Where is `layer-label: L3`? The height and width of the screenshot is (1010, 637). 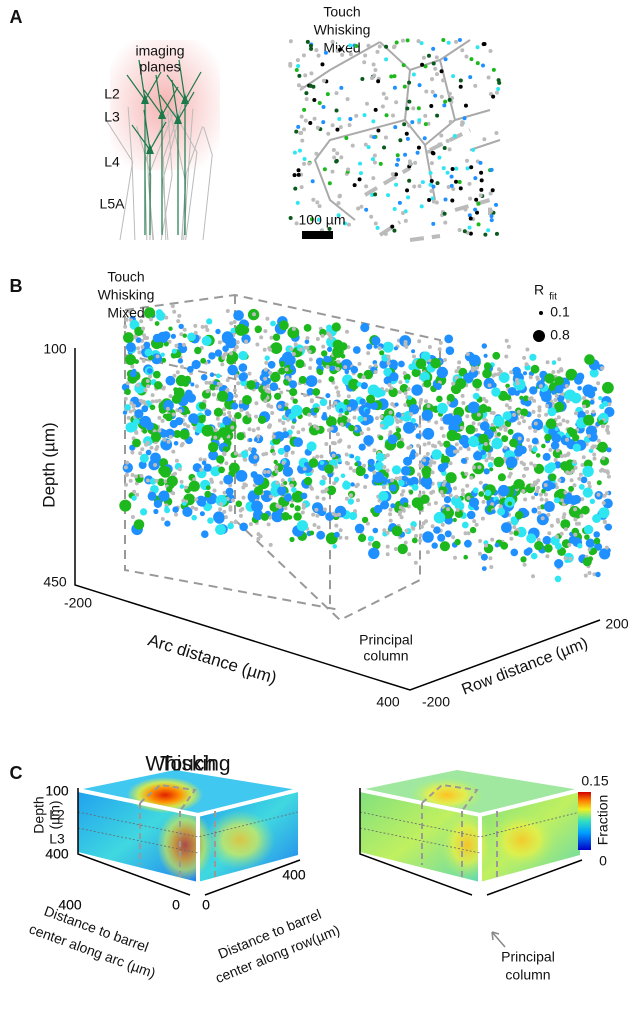
layer-label: L3 is located at coordinates (57, 839).